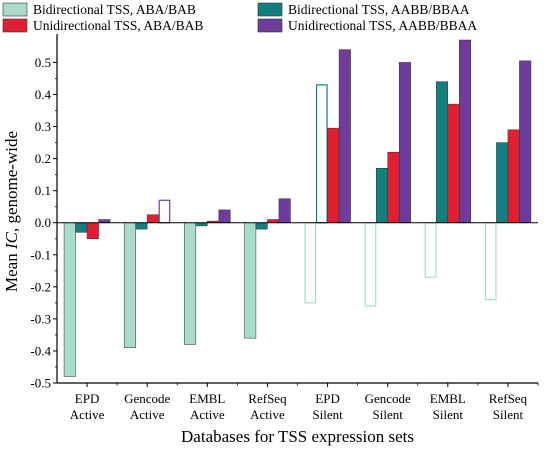 This screenshot has width=550, height=450. Describe the element at coordinates (297, 436) in the screenshot. I see `x-axis-title: Databases for TSS expression sets` at that location.